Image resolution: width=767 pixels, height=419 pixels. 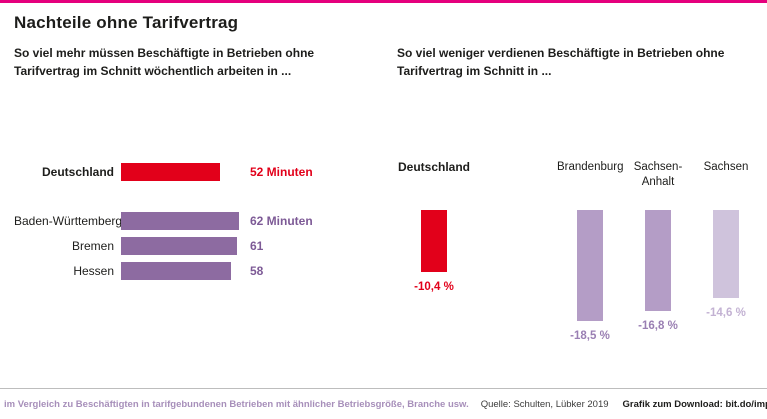 I want to click on brand-topline, so click(x=383, y=1).